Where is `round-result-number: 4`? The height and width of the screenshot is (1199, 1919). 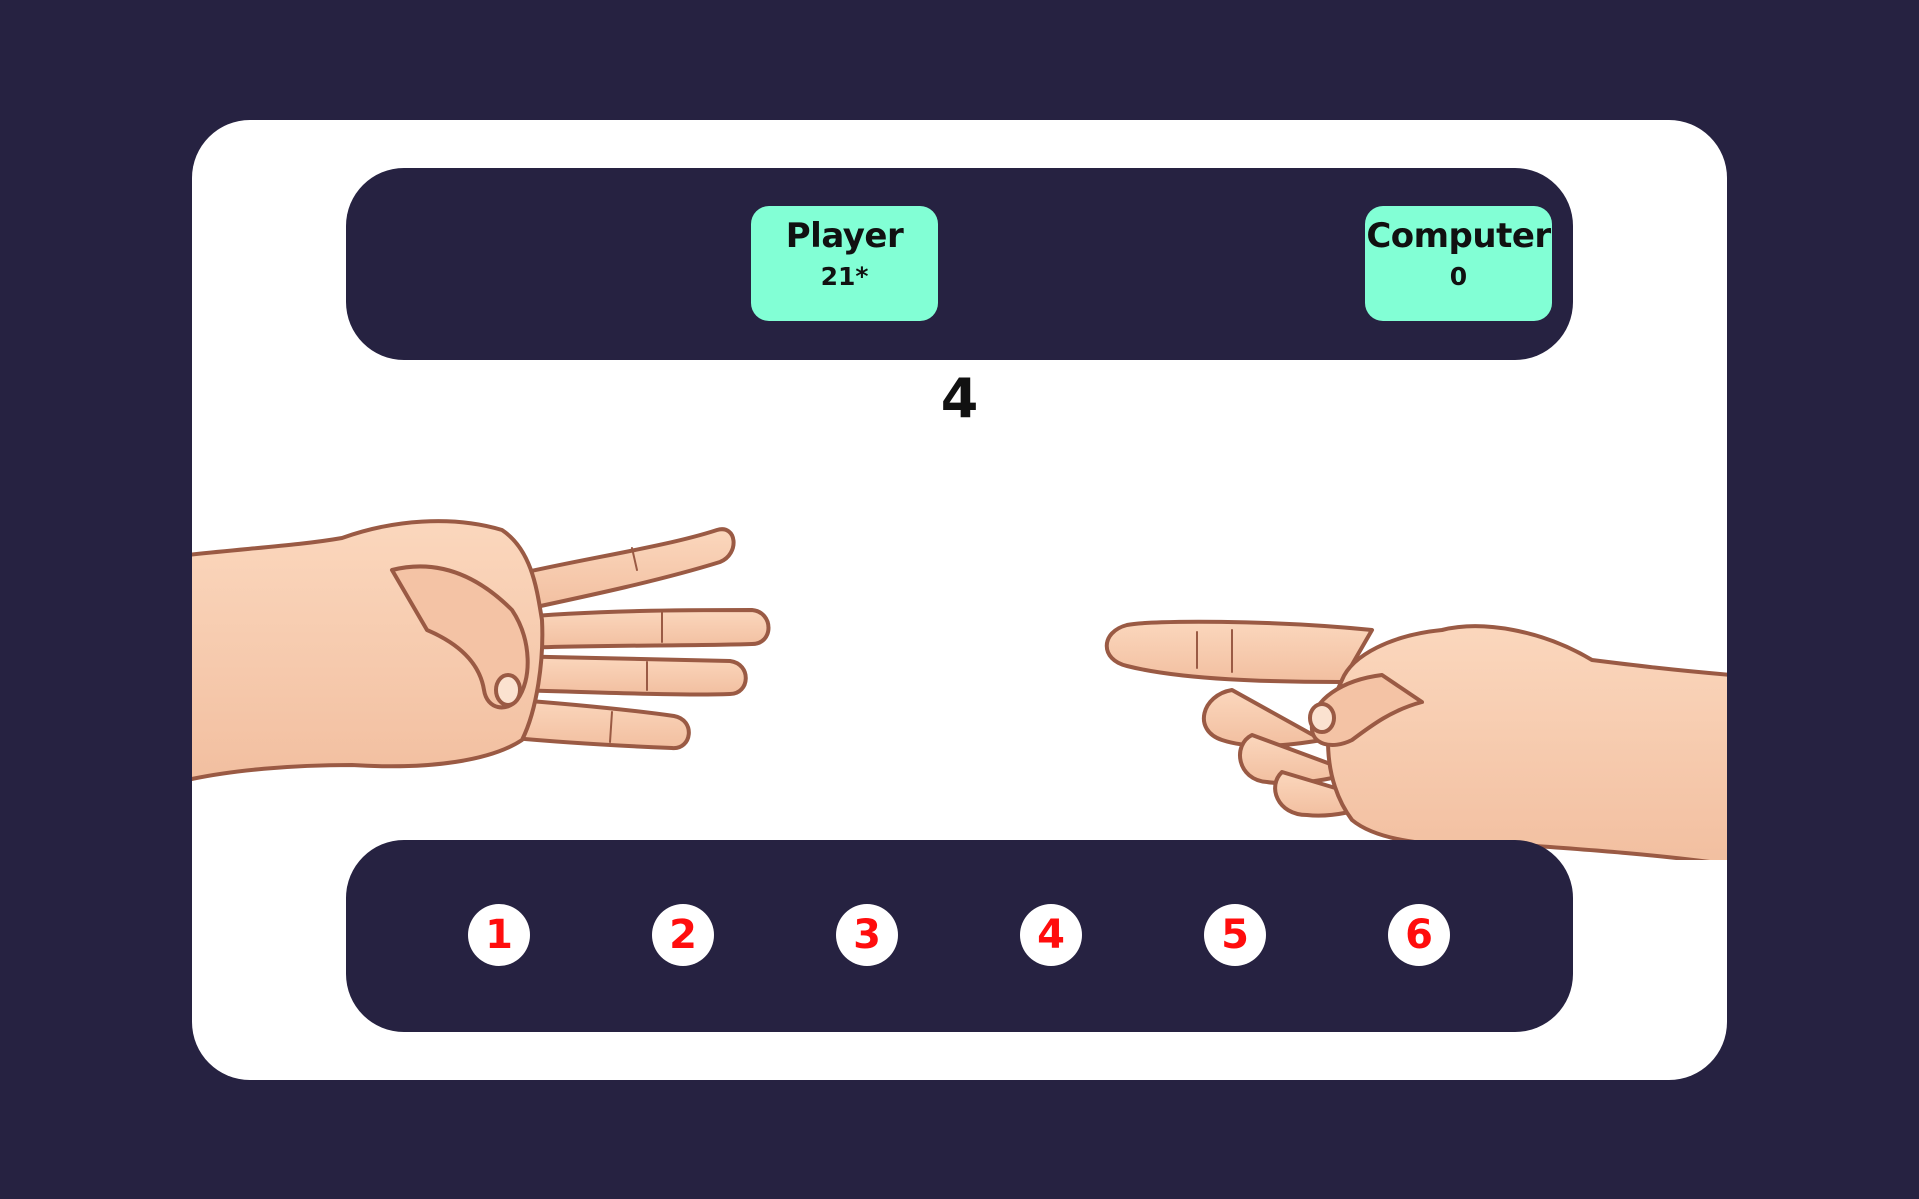 round-result-number: 4 is located at coordinates (959, 398).